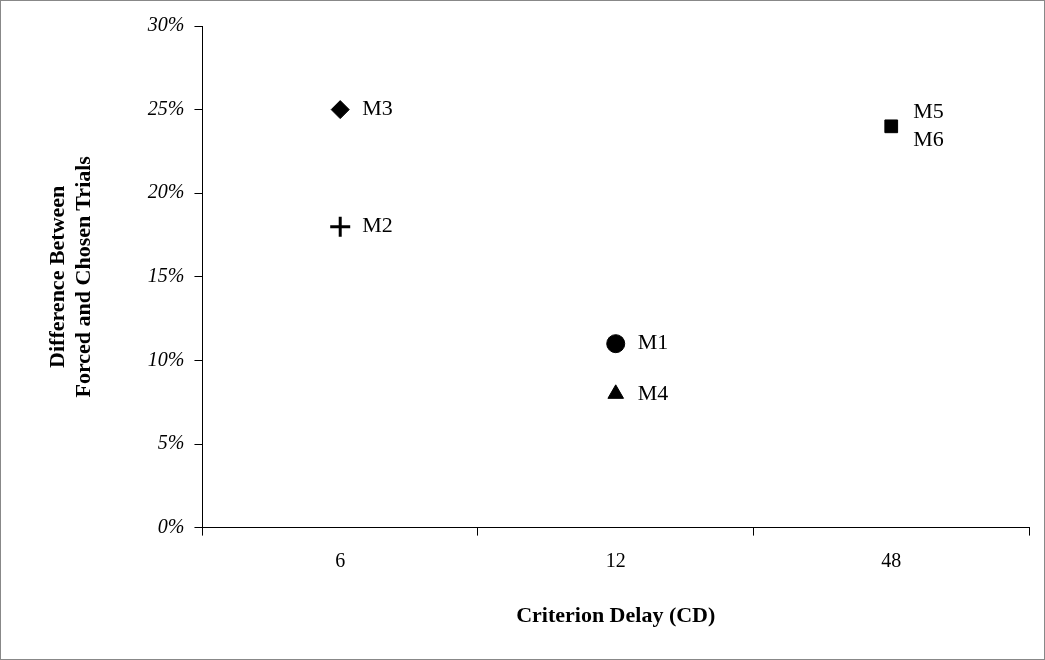  Describe the element at coordinates (171, 525) in the screenshot. I see `y-tick-label: 0%` at that location.